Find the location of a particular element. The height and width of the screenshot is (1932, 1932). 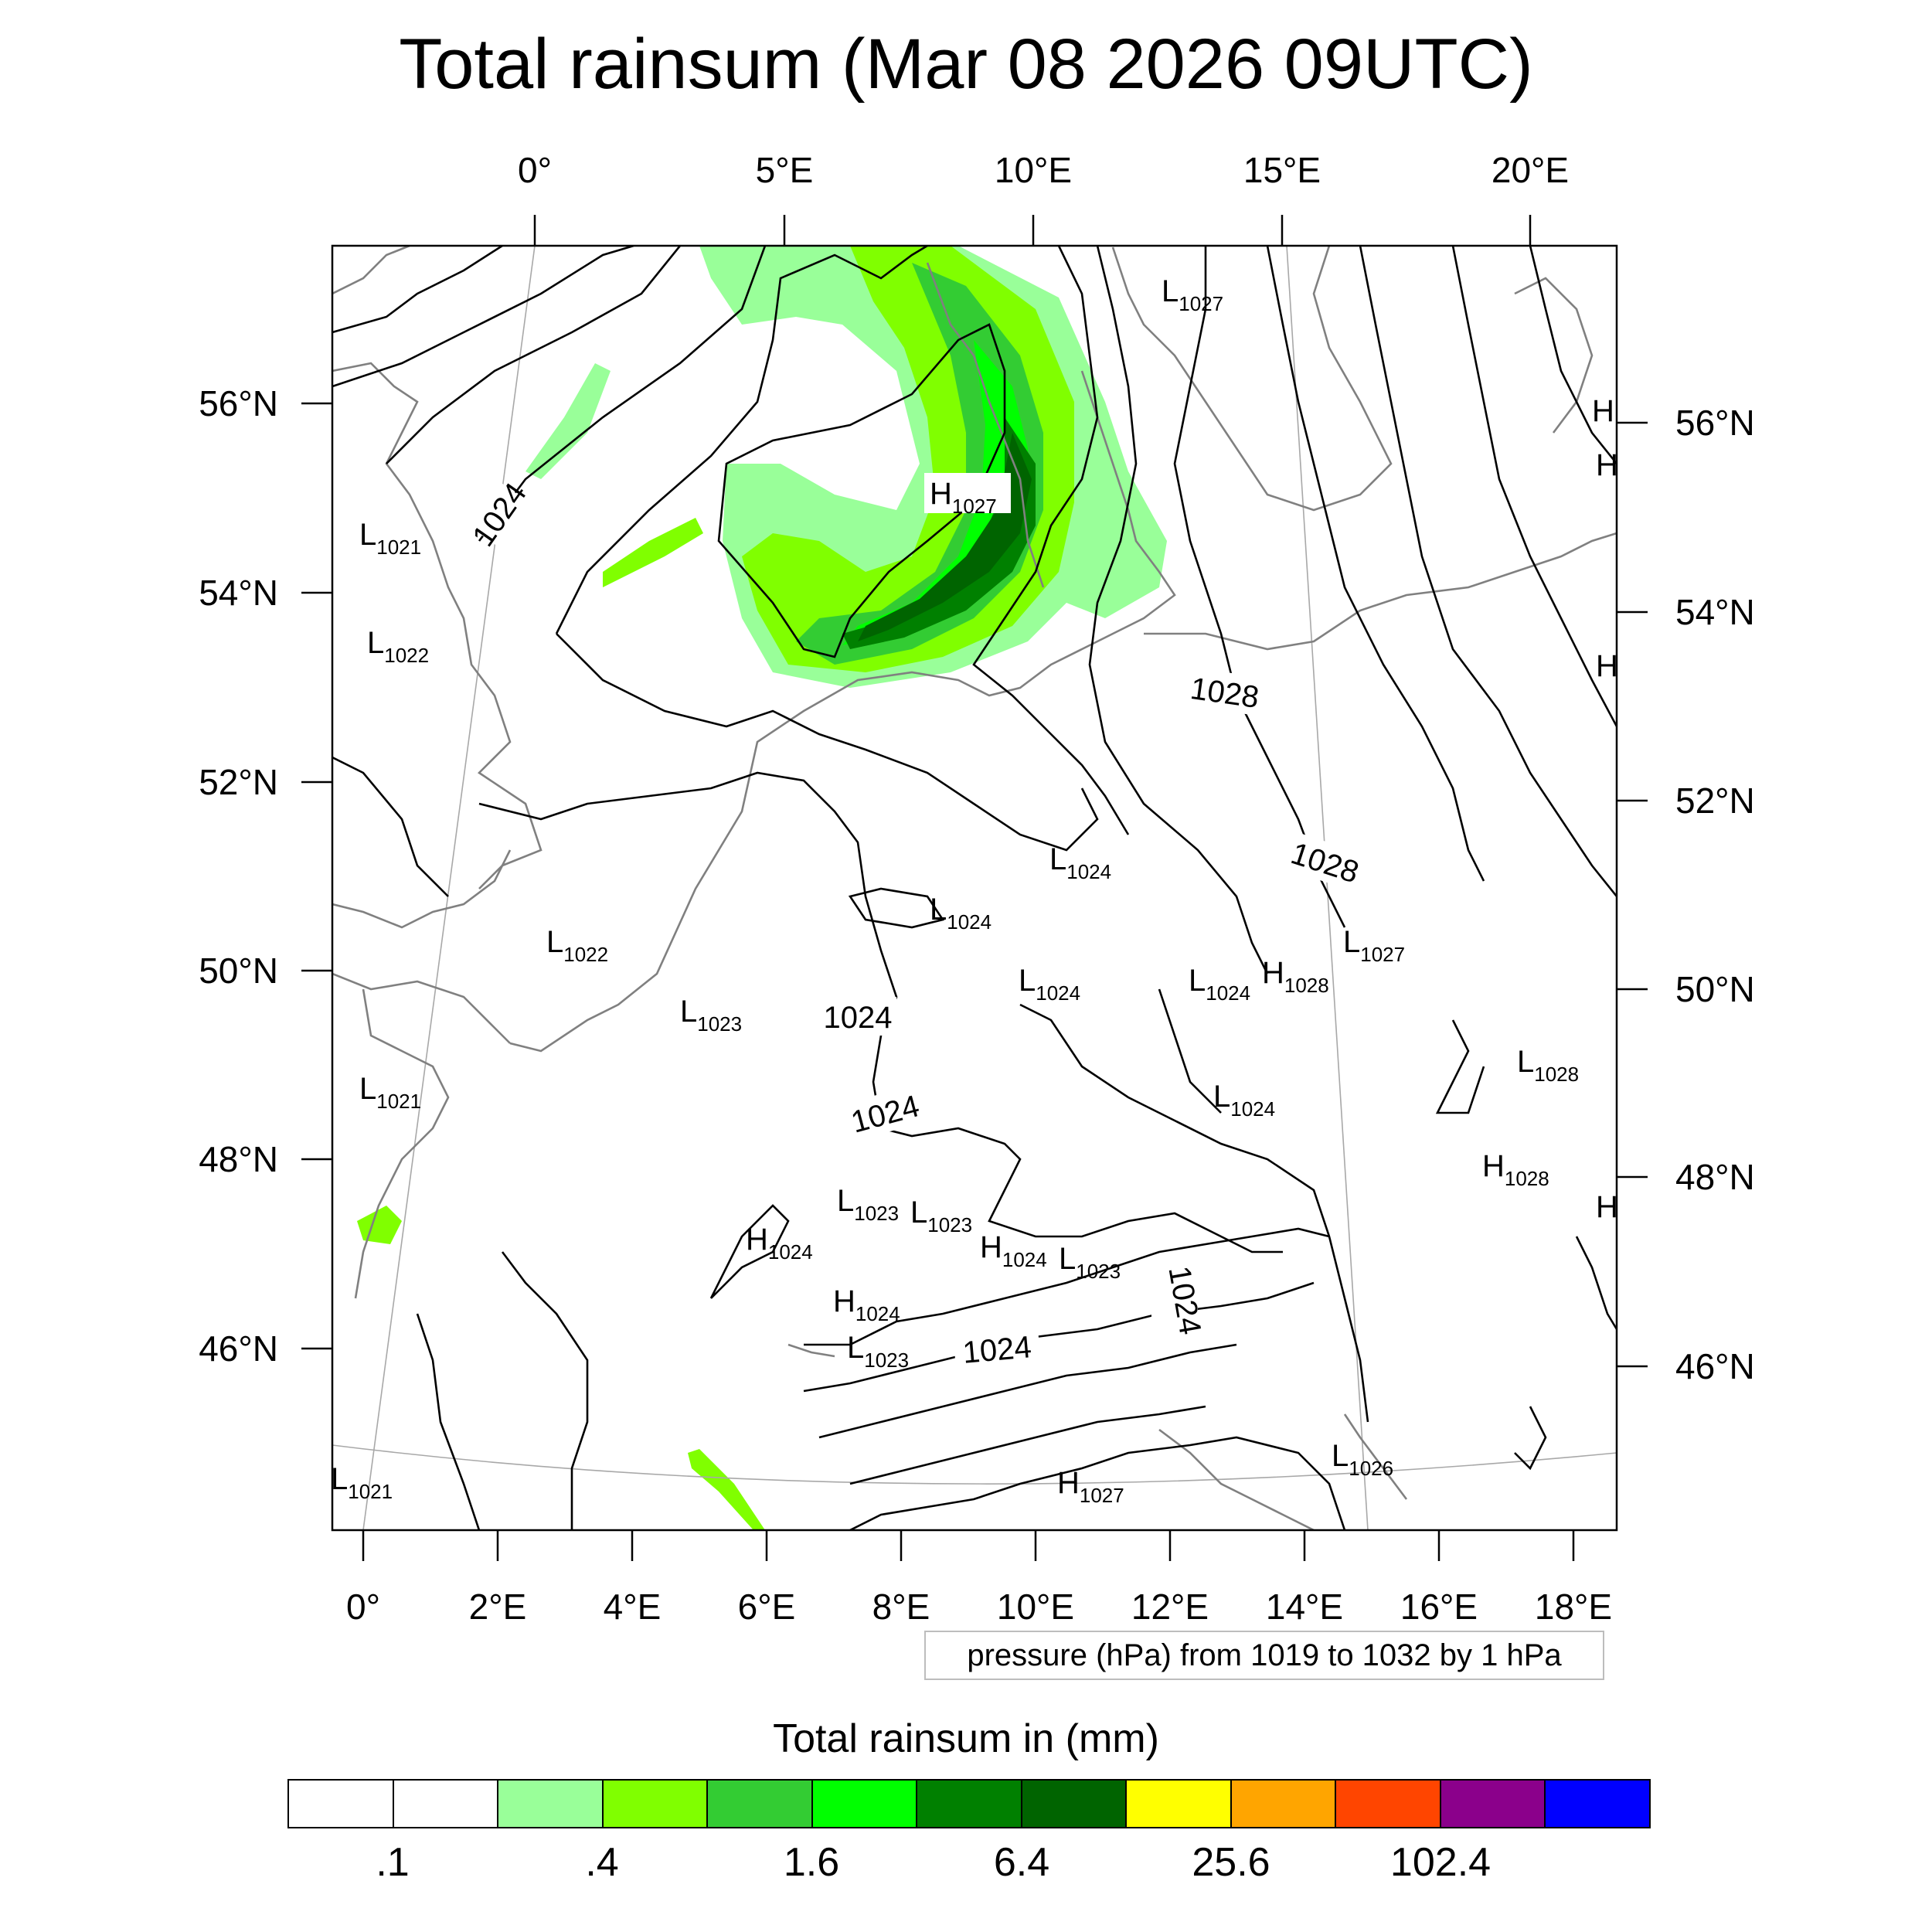

right-lat-label: 48°N is located at coordinates (1715, 1177).